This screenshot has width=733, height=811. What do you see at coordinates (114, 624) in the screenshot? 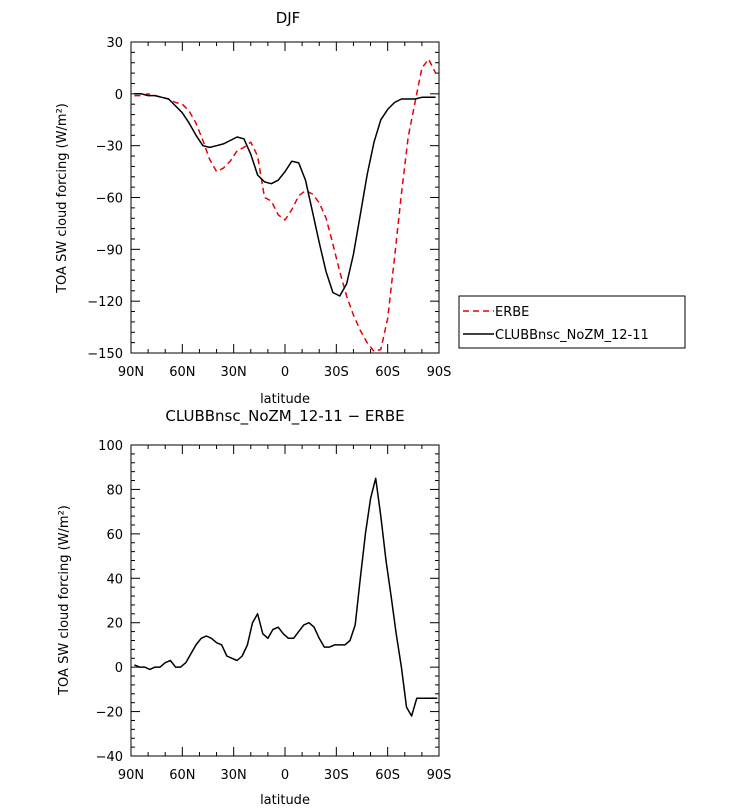
I see `ytick-label-bottom: 20` at bounding box center [114, 624].